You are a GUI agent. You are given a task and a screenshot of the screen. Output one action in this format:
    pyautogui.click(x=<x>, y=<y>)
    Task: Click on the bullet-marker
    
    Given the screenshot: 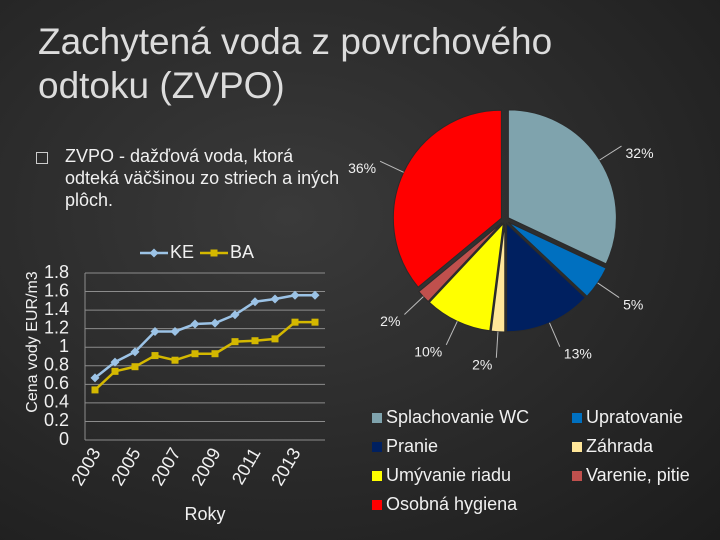 What is the action you would take?
    pyautogui.click(x=42, y=158)
    